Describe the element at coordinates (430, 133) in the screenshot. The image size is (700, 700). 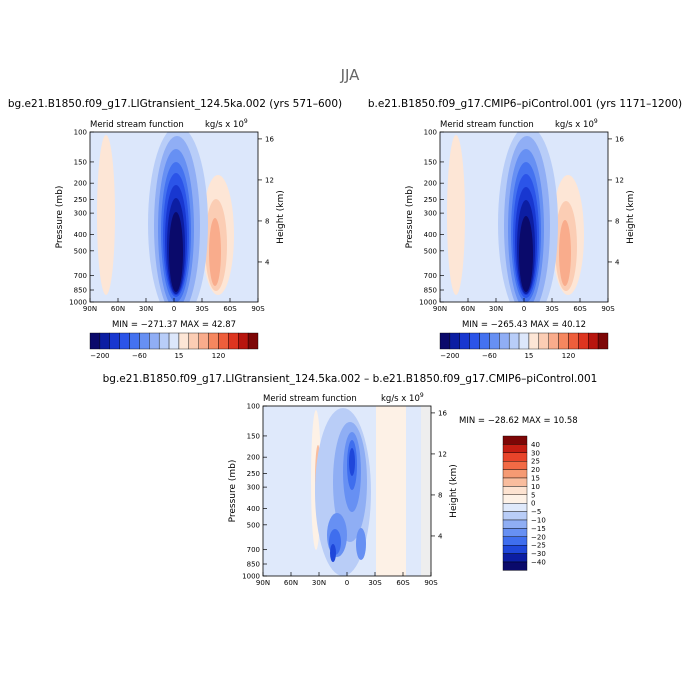
I see `y-tick-label: 100` at that location.